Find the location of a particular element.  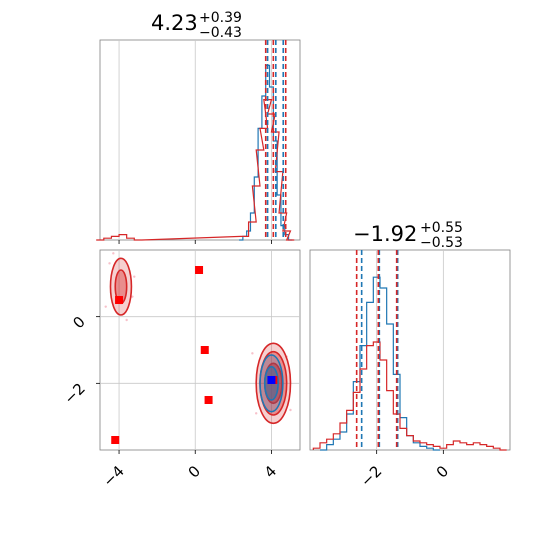

title-1-plus: +0.39 is located at coordinates (220, 18).